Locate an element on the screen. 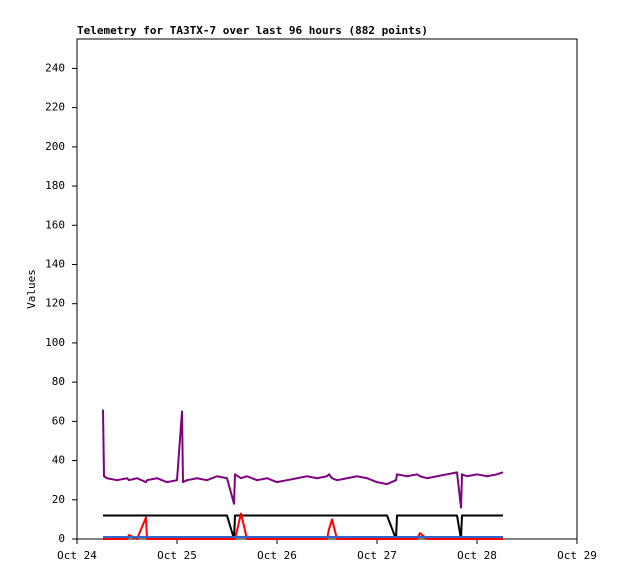 This screenshot has height=579, width=618. x-tick-label: Oct 27 is located at coordinates (377, 555).